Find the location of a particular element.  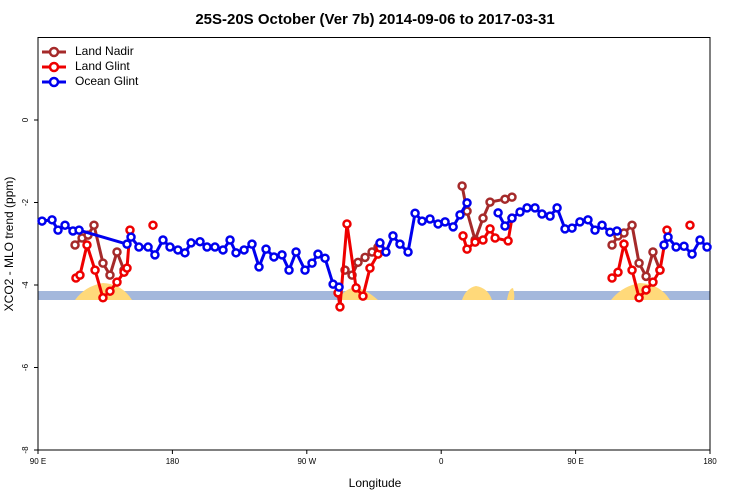

y-tick-label: -6 is located at coordinates (25, 367).